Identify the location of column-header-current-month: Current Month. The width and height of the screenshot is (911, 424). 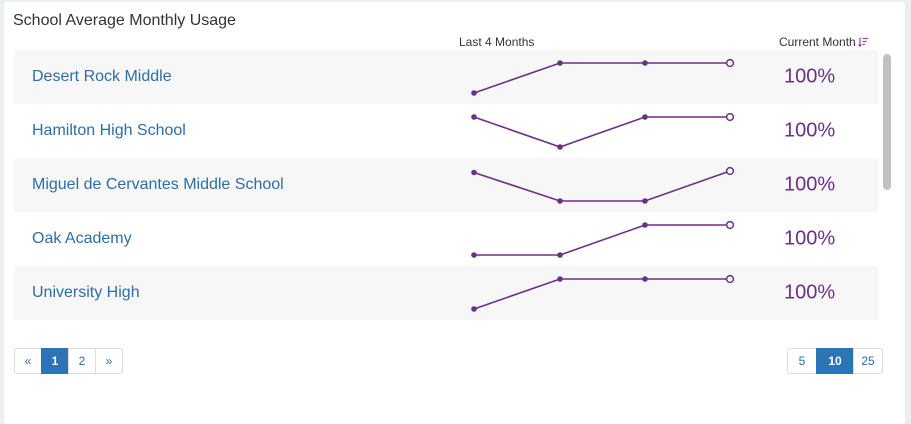
(823, 42).